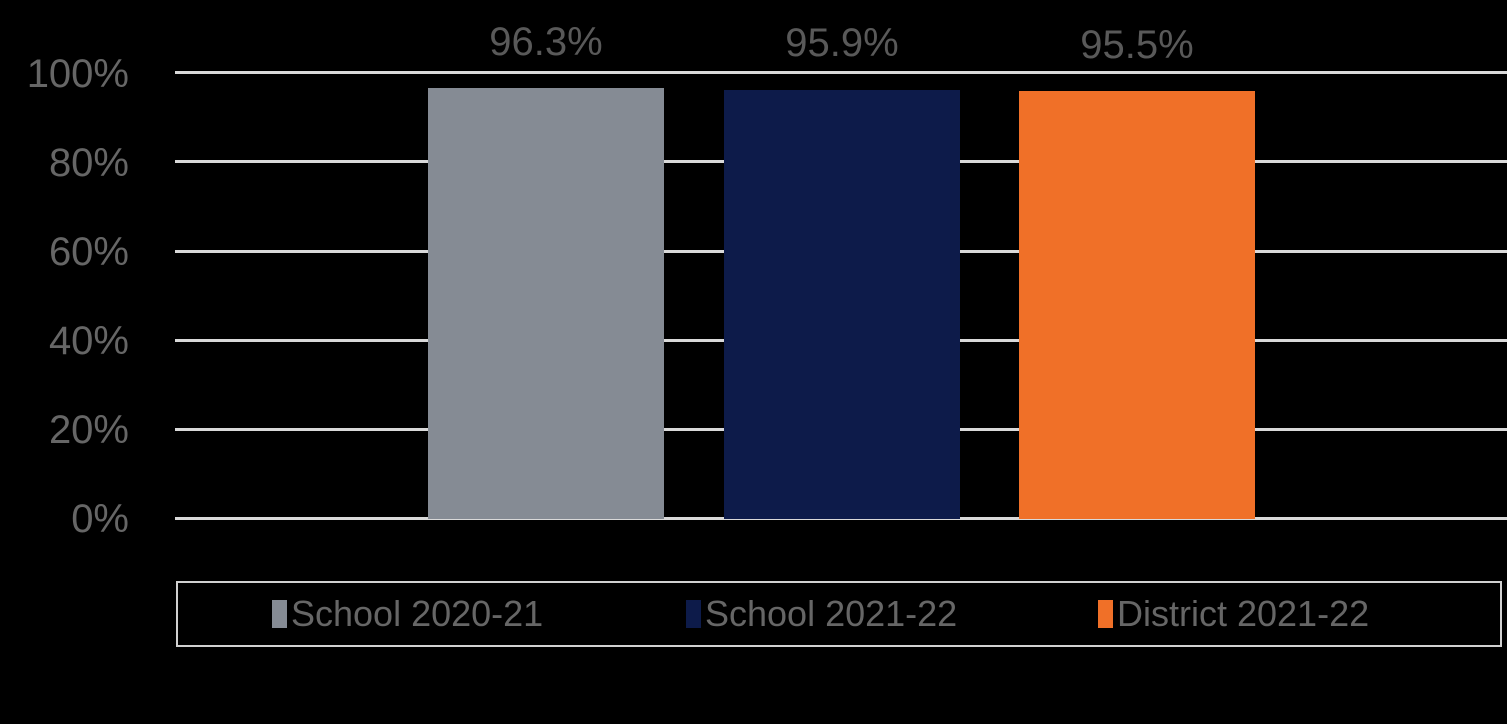 The height and width of the screenshot is (724, 1507). I want to click on legend-item-district-2021-22: District 2021-22, so click(1233, 614).